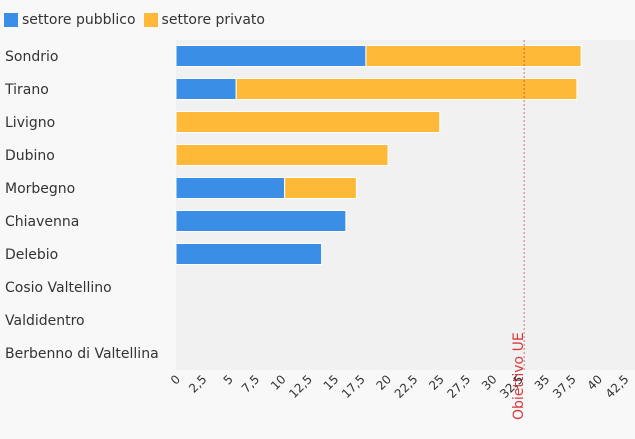  I want to click on legend-label-public: settore pubblico, so click(79, 20).